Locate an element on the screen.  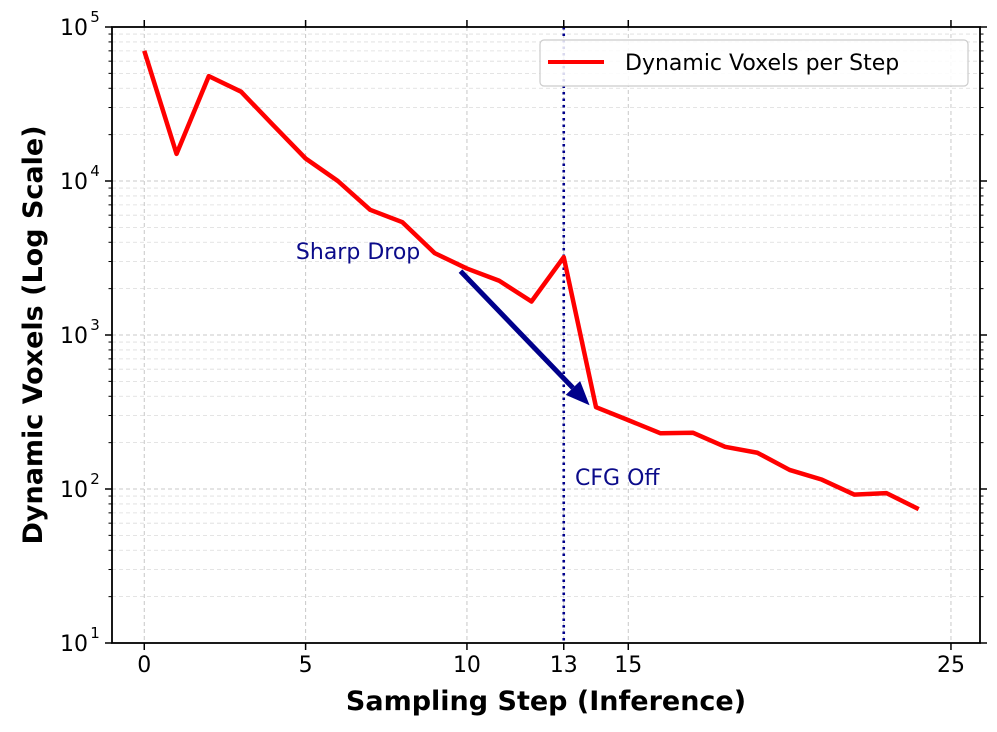
cfg-off-label: CFG Off is located at coordinates (617, 478).